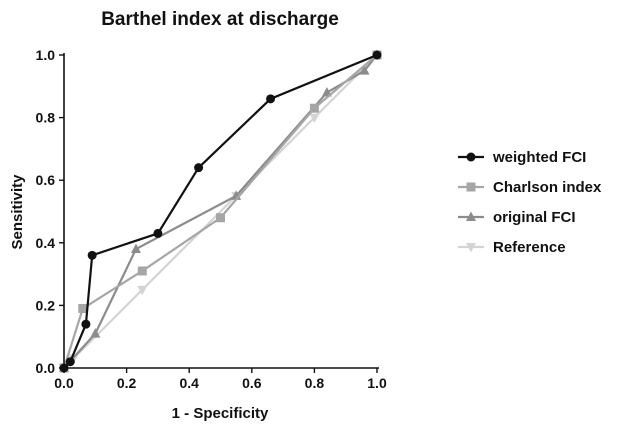  I want to click on y-tick-label: 0.4, so click(46, 243).